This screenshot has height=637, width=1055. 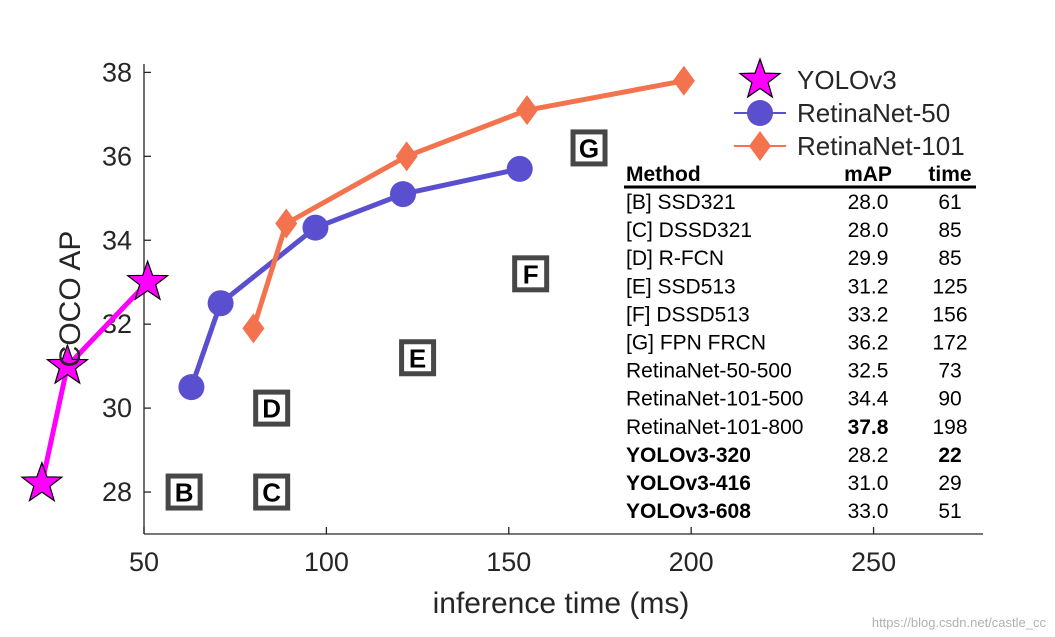 What do you see at coordinates (709, 371) in the screenshot?
I see `table-cell-method: RetinaNet-50-500` at bounding box center [709, 371].